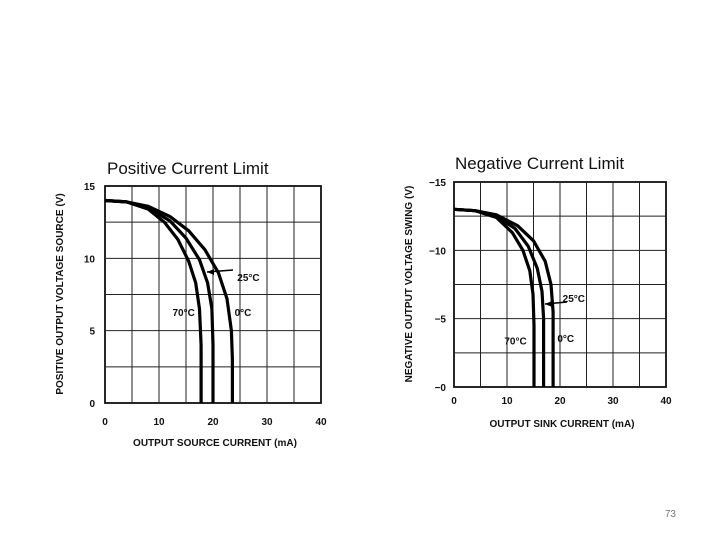 The height and width of the screenshot is (540, 720). I want to click on y-tick-label: −15, so click(437, 183).